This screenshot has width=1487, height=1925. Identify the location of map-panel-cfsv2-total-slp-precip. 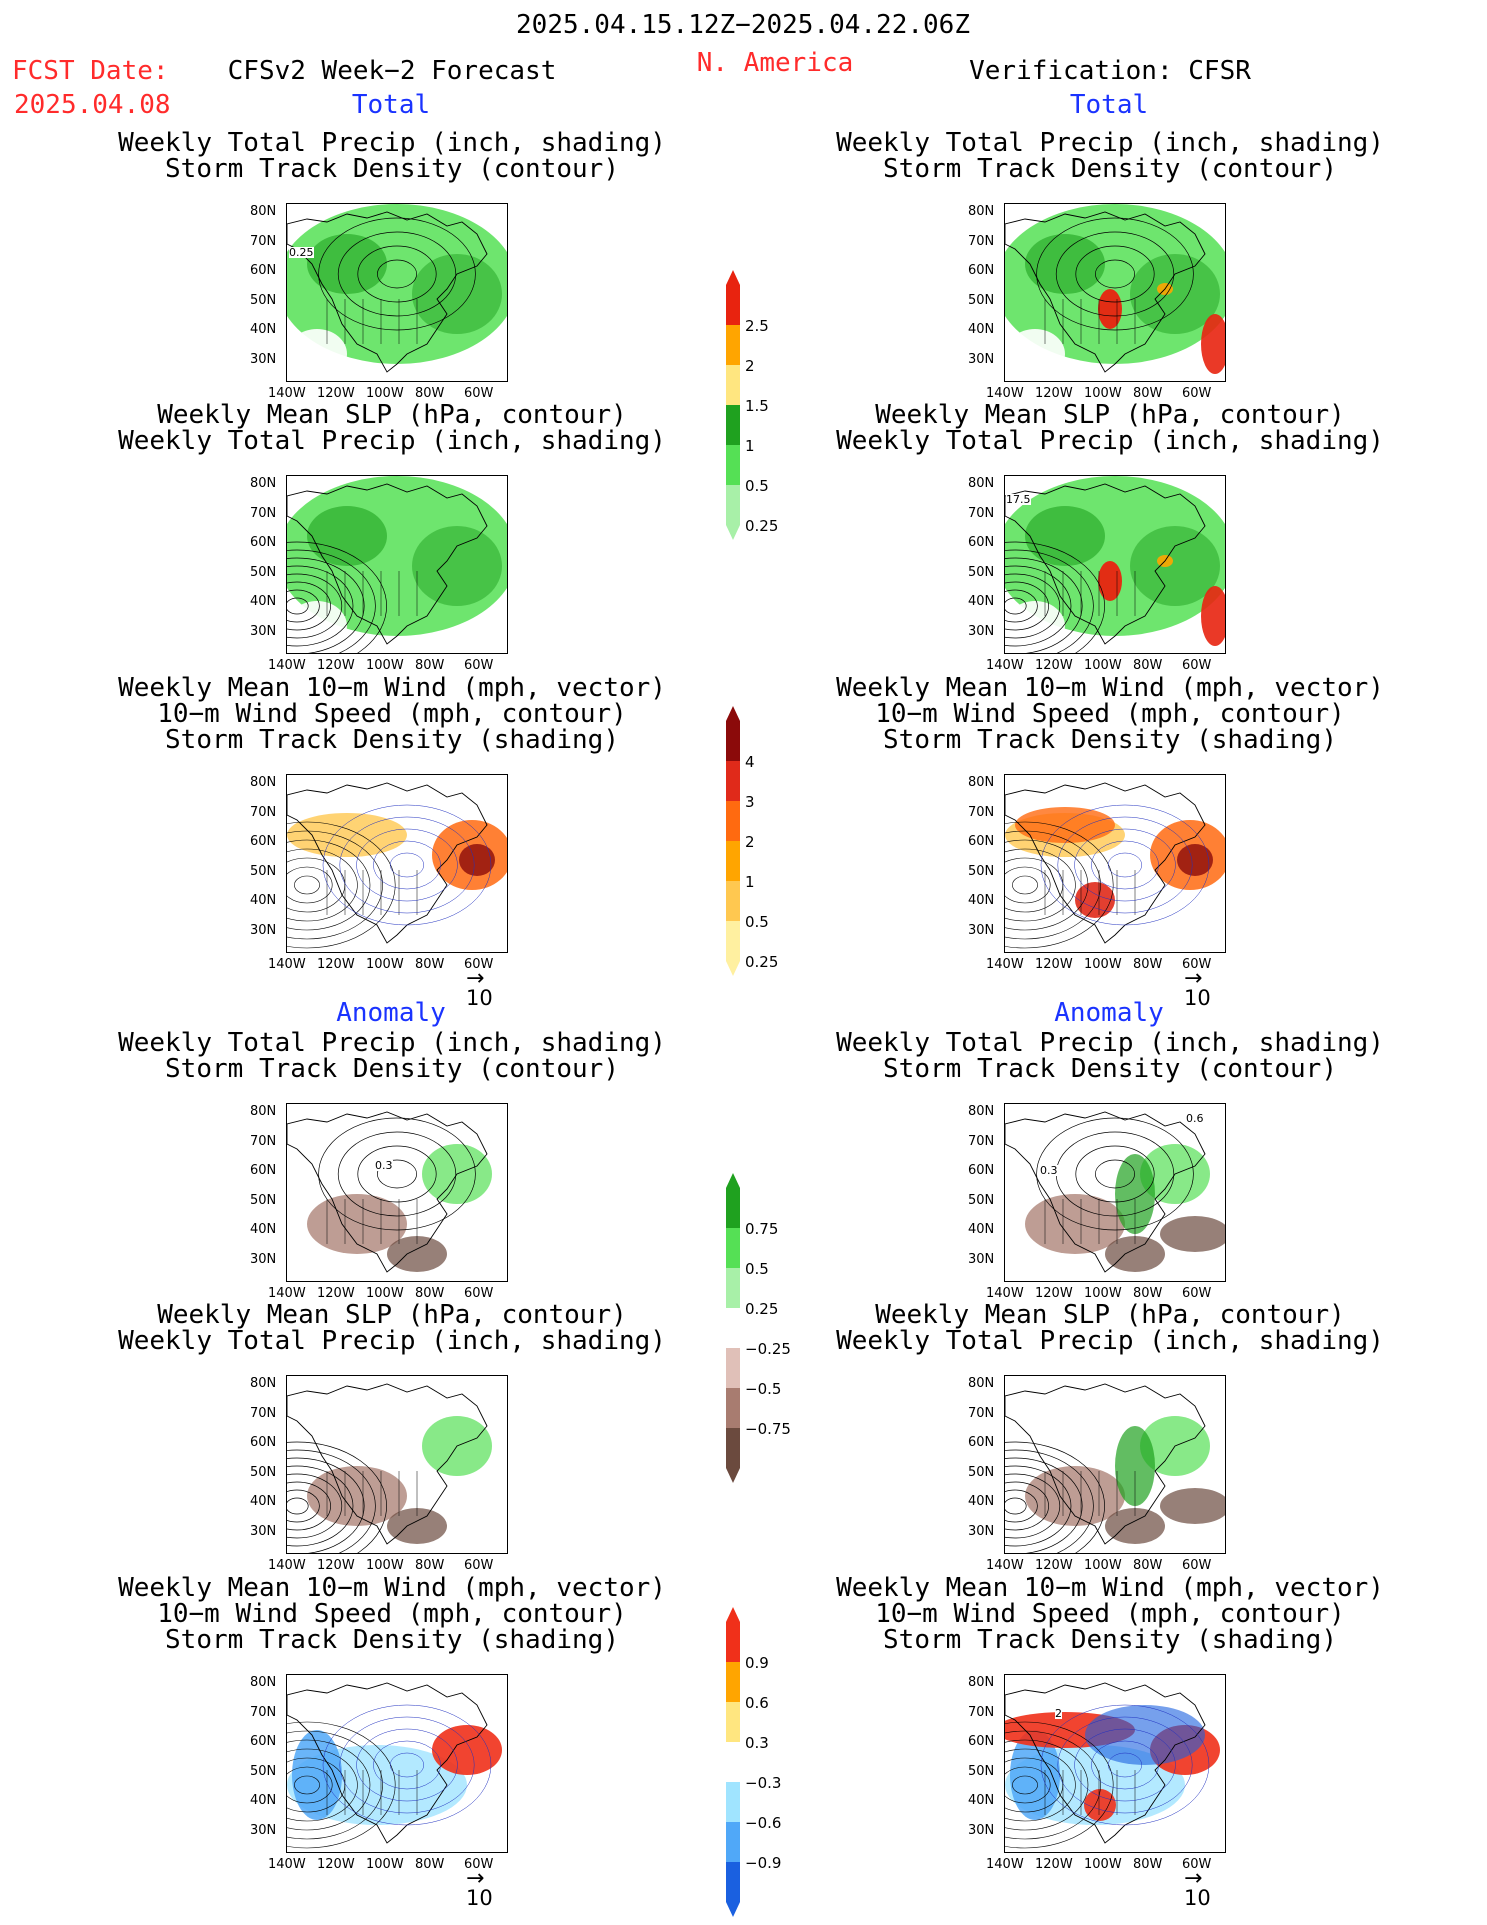
(397, 564).